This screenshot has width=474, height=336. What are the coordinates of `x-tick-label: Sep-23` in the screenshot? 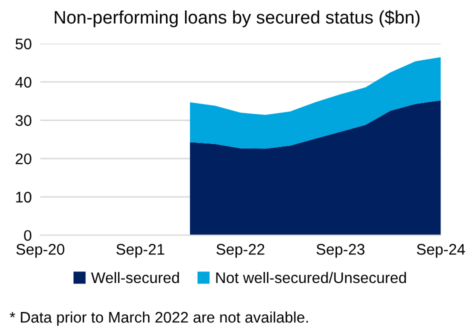 It's located at (340, 251).